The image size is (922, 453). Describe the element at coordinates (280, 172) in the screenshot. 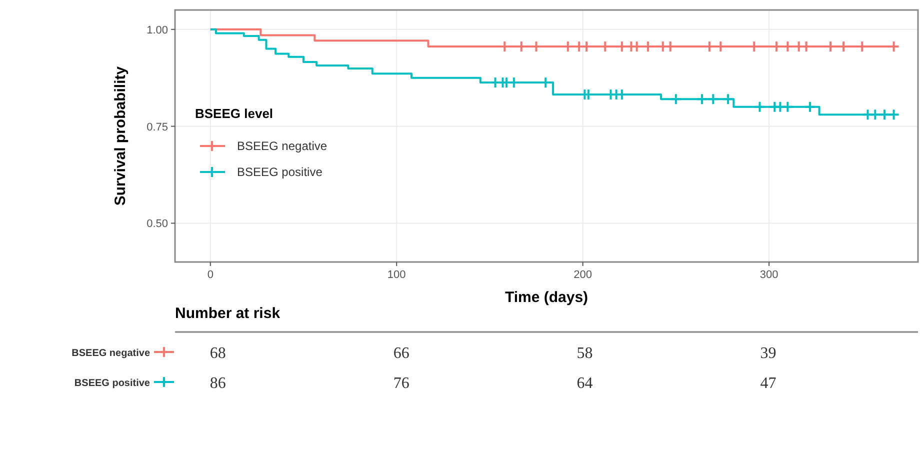

I see `legend-label: BSEEG positive` at that location.